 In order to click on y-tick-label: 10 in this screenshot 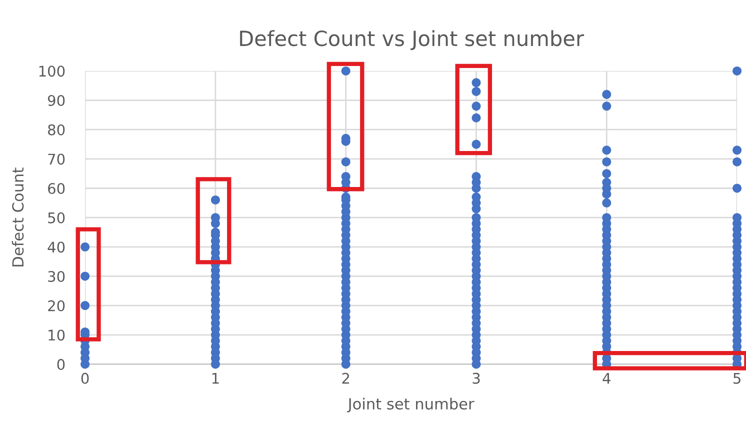, I will do `click(56, 335)`.